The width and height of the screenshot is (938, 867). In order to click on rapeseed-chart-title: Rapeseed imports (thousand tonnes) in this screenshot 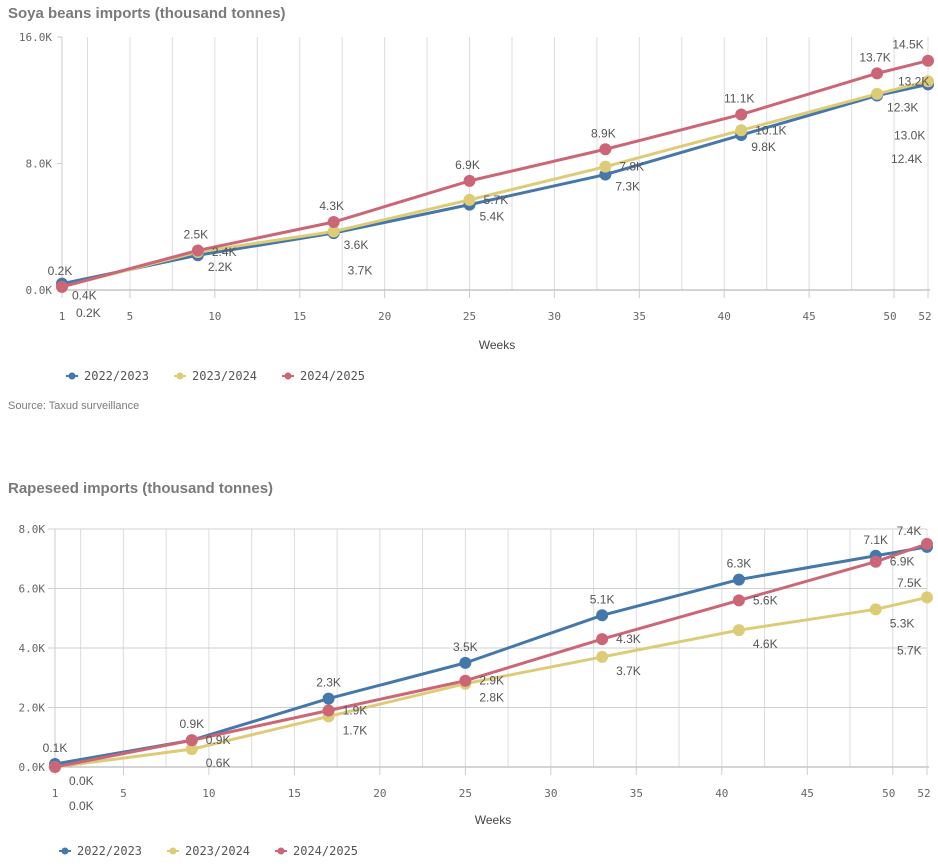, I will do `click(141, 488)`.